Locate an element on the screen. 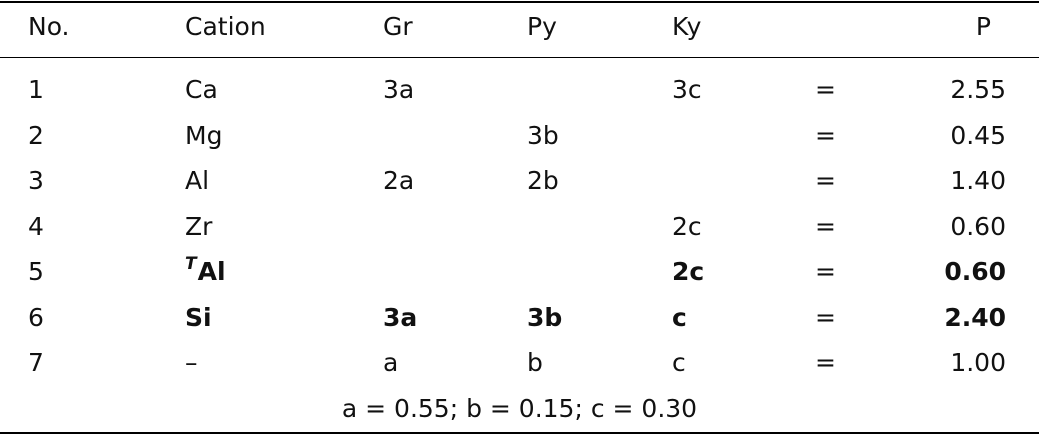  cation-superscript: T is located at coordinates (191, 264).